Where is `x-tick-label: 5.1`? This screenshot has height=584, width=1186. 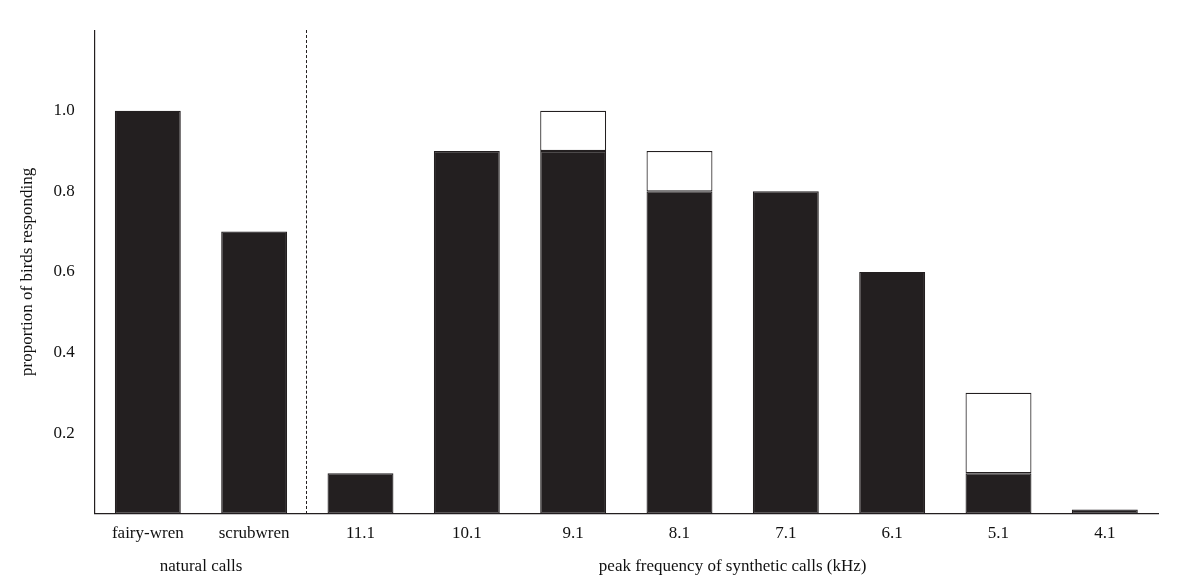 x-tick-label: 5.1 is located at coordinates (998, 533).